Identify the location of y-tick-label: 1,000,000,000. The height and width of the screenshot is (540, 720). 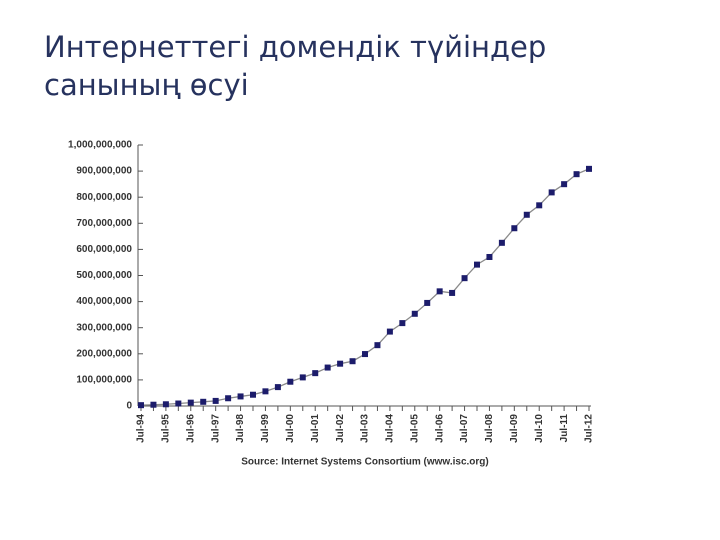
(100, 145).